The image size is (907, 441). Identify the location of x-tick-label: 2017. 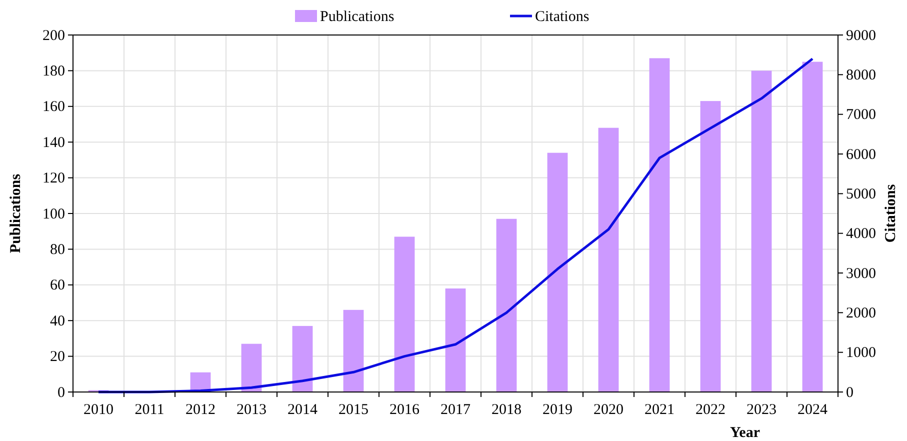
(455, 410).